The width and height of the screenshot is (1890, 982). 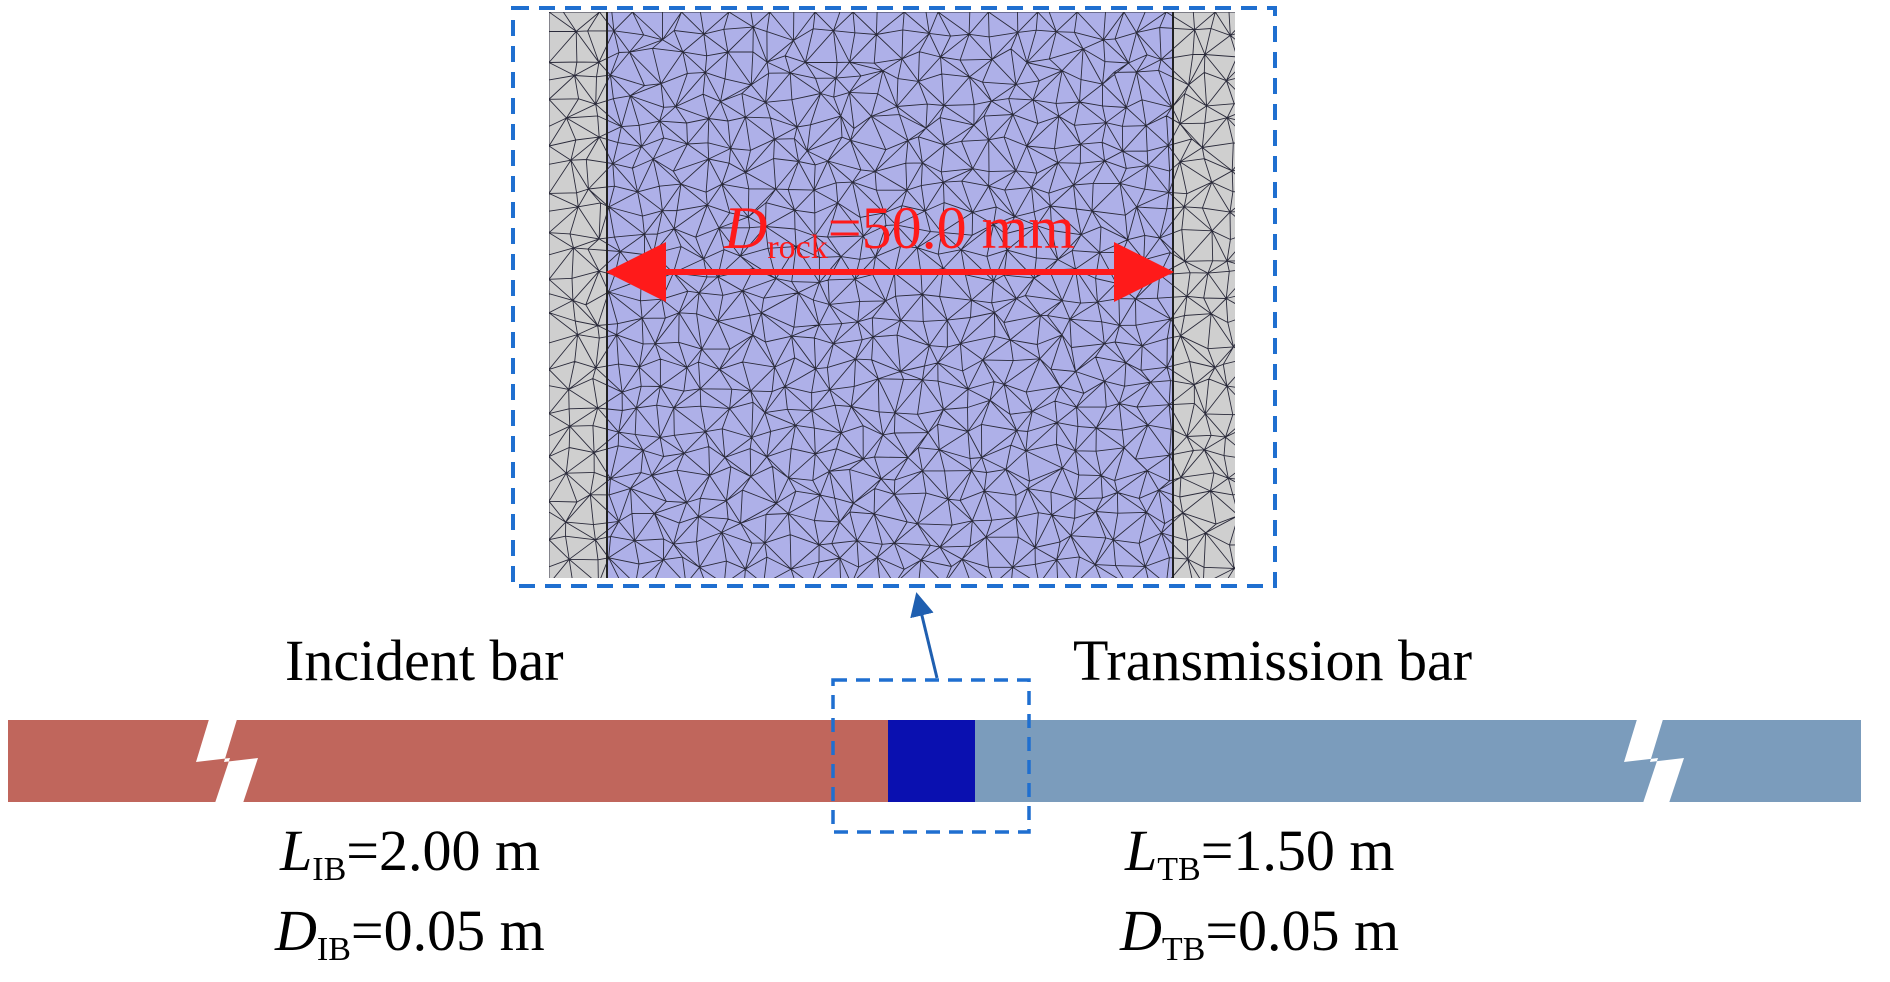 What do you see at coordinates (227, 761) in the screenshot?
I see `incident-bar-break-symbol` at bounding box center [227, 761].